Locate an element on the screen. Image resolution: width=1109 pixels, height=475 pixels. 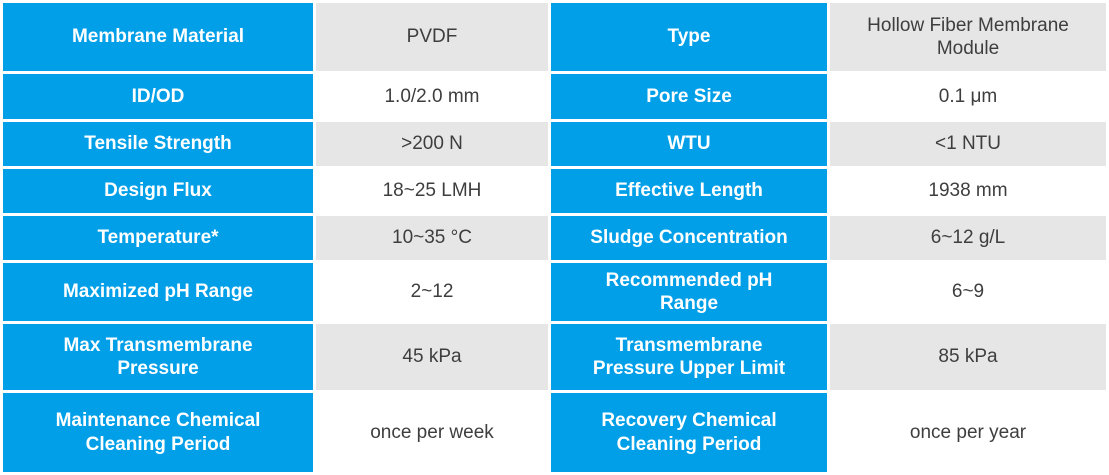
label-type: Type is located at coordinates (689, 37).